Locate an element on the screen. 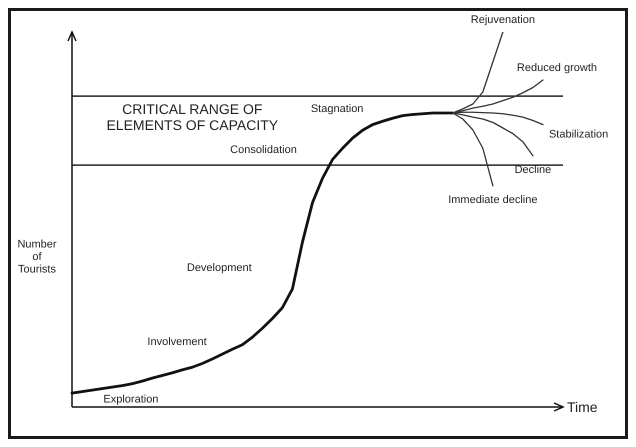  series-label: Rejuvenation is located at coordinates (502, 20).